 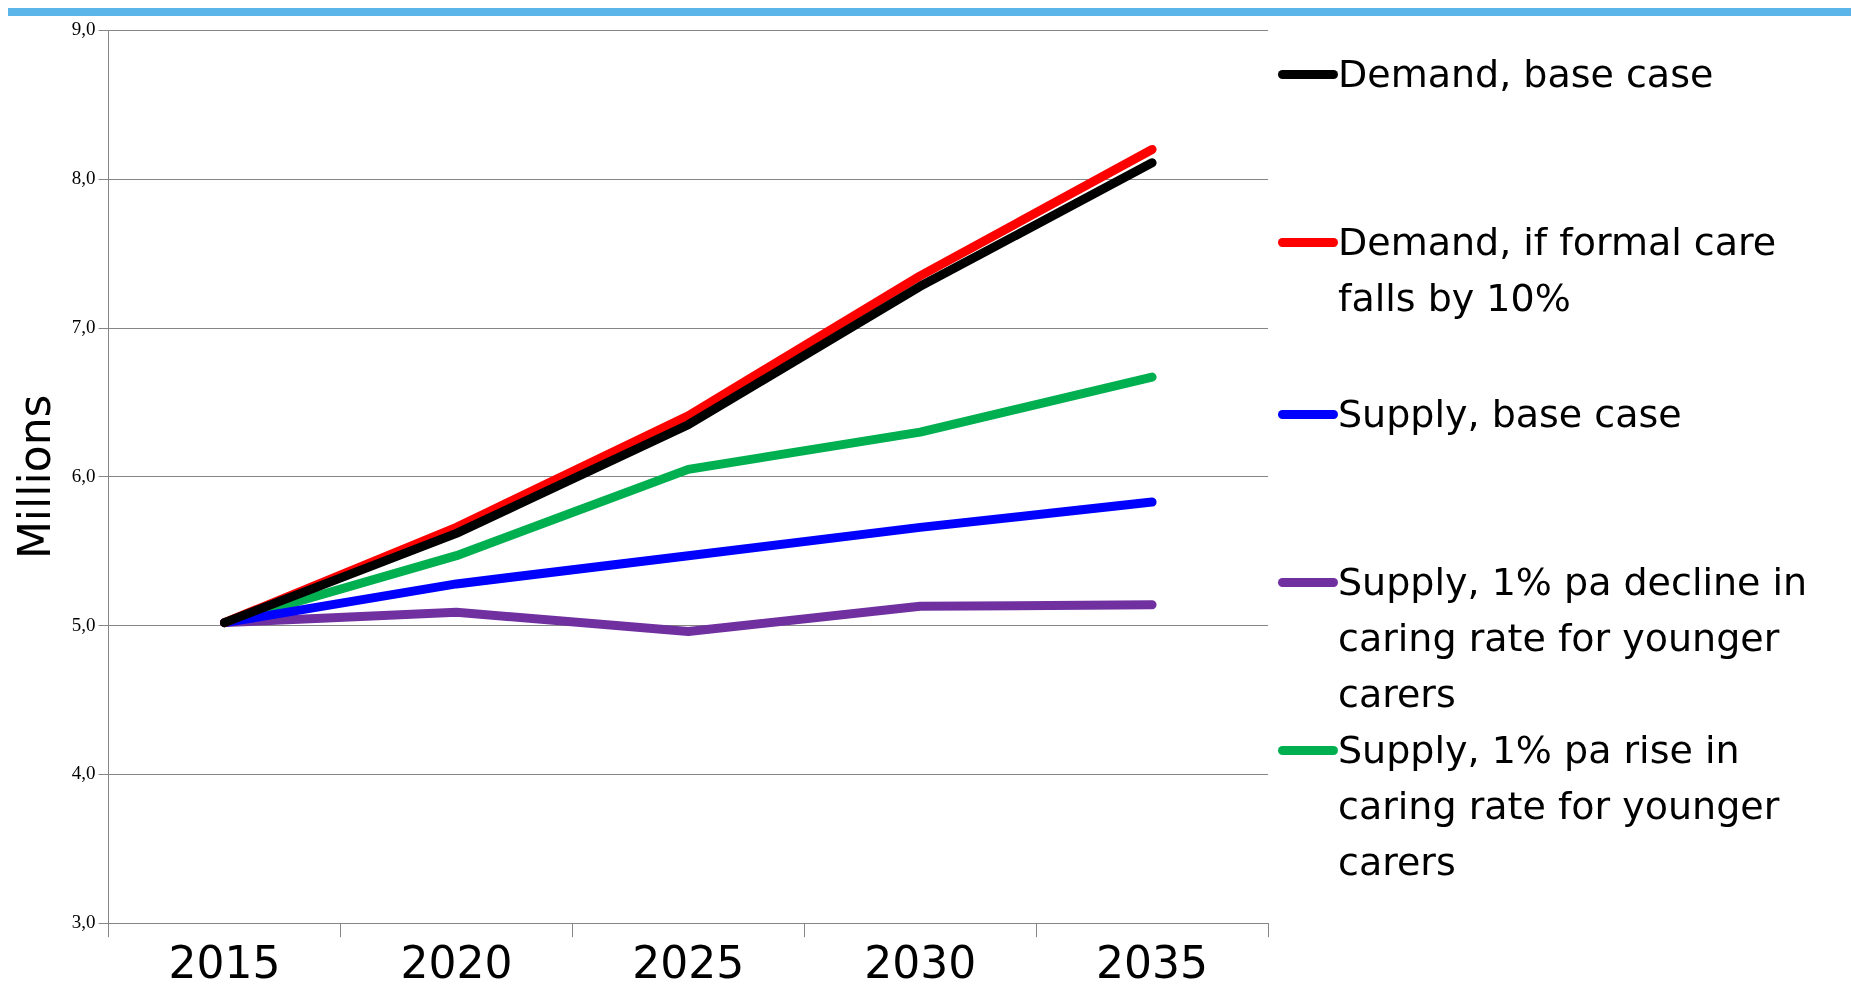 What do you see at coordinates (83, 922) in the screenshot?
I see `y-tick-label: 3,0` at bounding box center [83, 922].